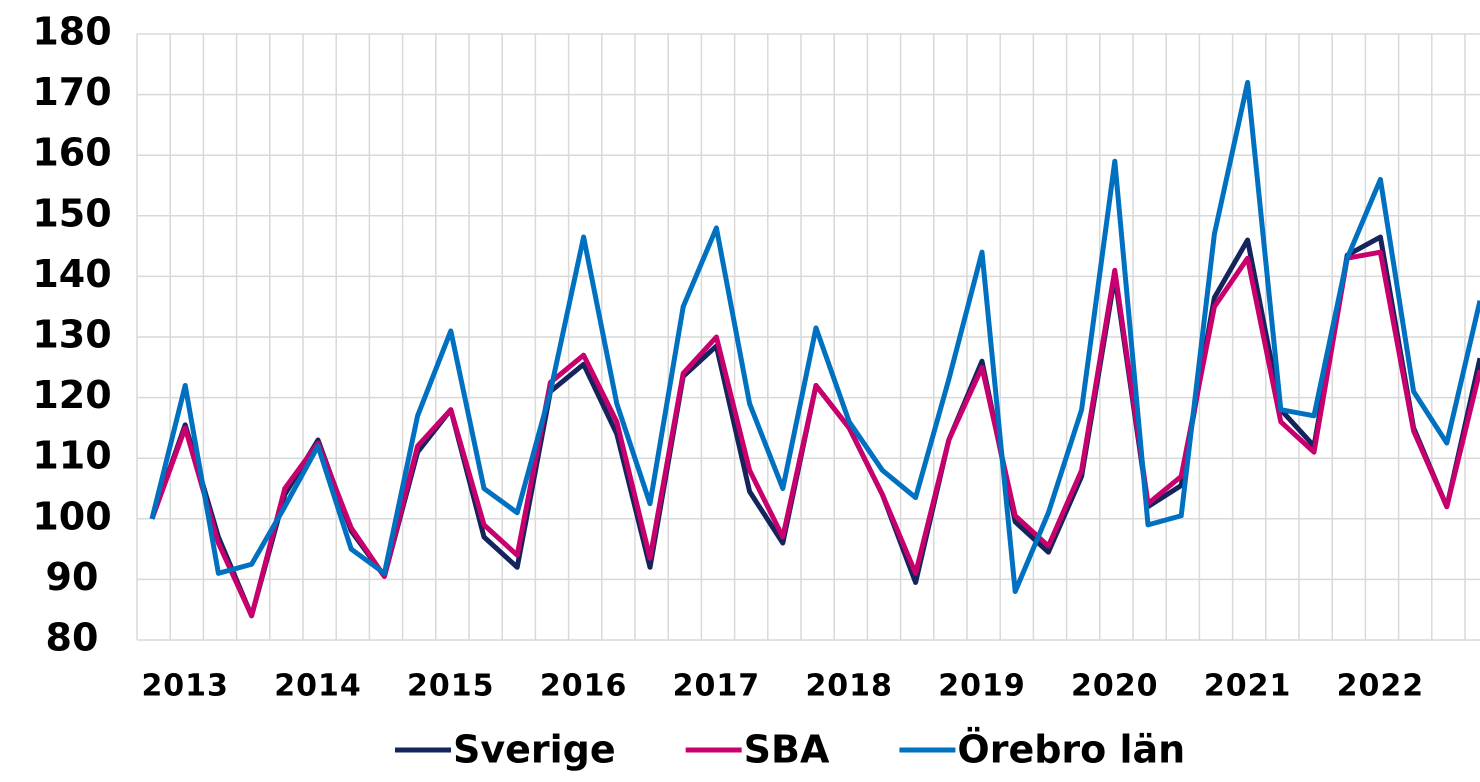 Image resolution: width=1480 pixels, height=782 pixels. I want to click on y-tick-label: 130, so click(71, 335).